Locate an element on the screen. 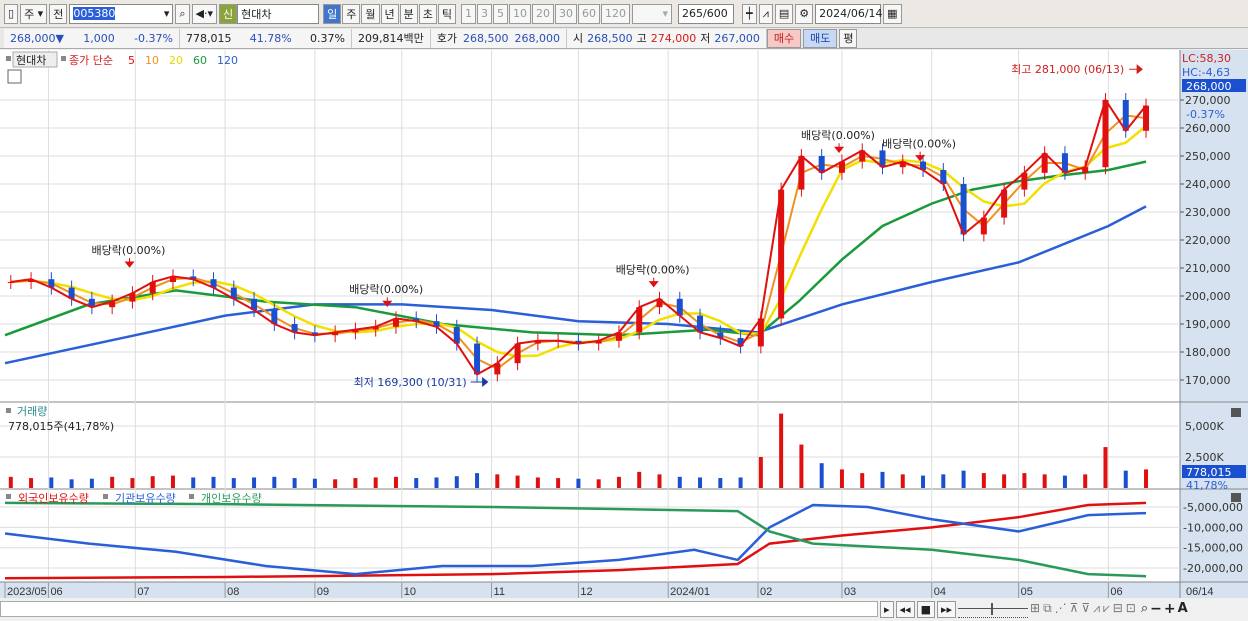 The image size is (1248, 621). x-tick-label: 06 is located at coordinates (1116, 592).